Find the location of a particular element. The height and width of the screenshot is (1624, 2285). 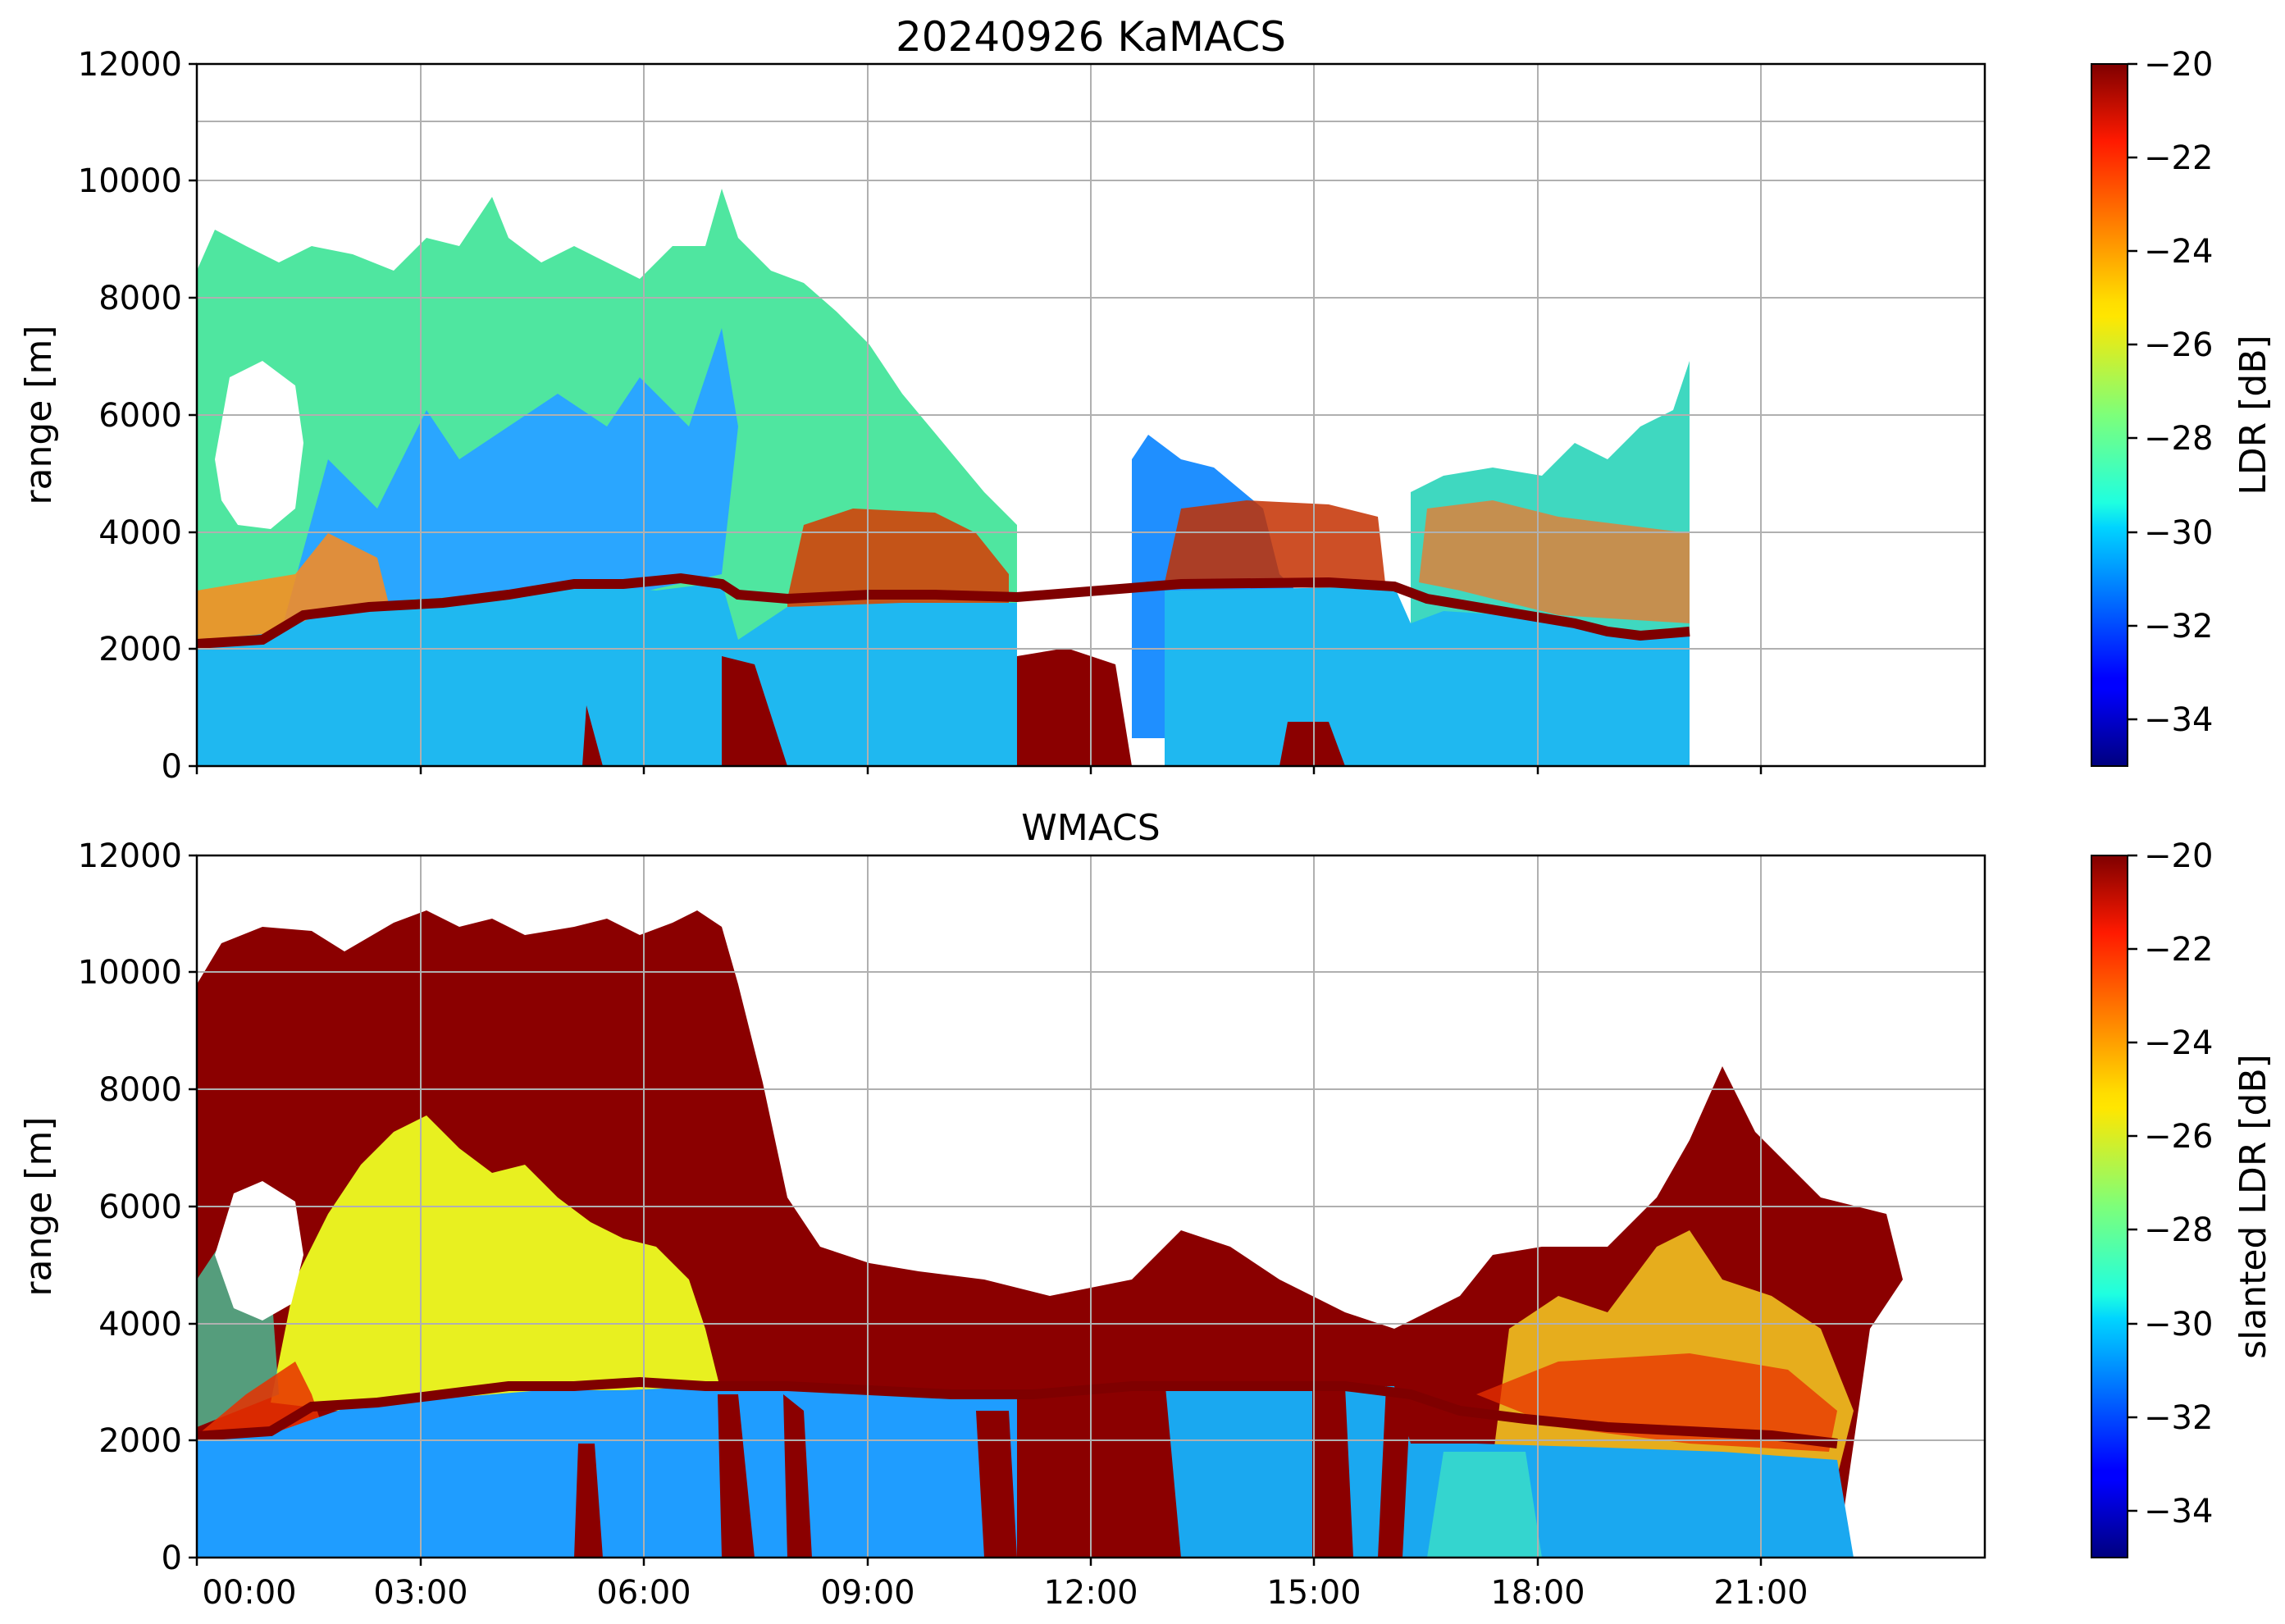

colorbar-kamacs: −20 −22 −24 −26 −28 −30 −32 −34 LDR [dB] is located at coordinates (2182, 406).